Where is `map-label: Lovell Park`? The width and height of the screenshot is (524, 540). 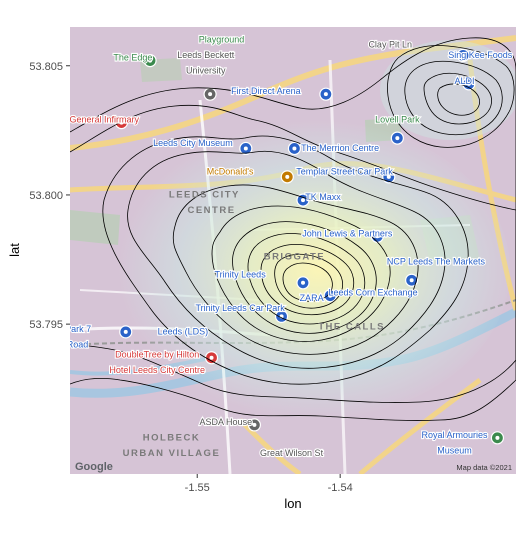
map-label: Lovell Park is located at coordinates (397, 120).